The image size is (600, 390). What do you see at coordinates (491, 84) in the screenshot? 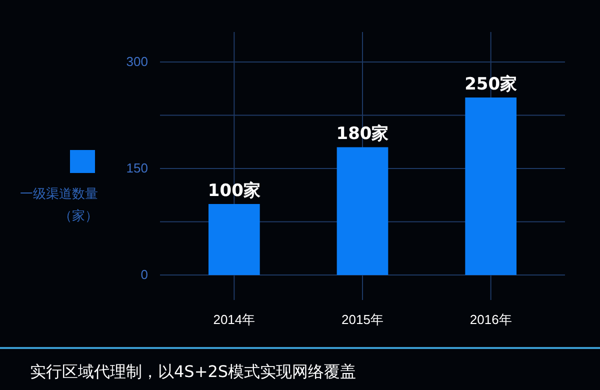
I see `data-label: 250家` at bounding box center [491, 84].